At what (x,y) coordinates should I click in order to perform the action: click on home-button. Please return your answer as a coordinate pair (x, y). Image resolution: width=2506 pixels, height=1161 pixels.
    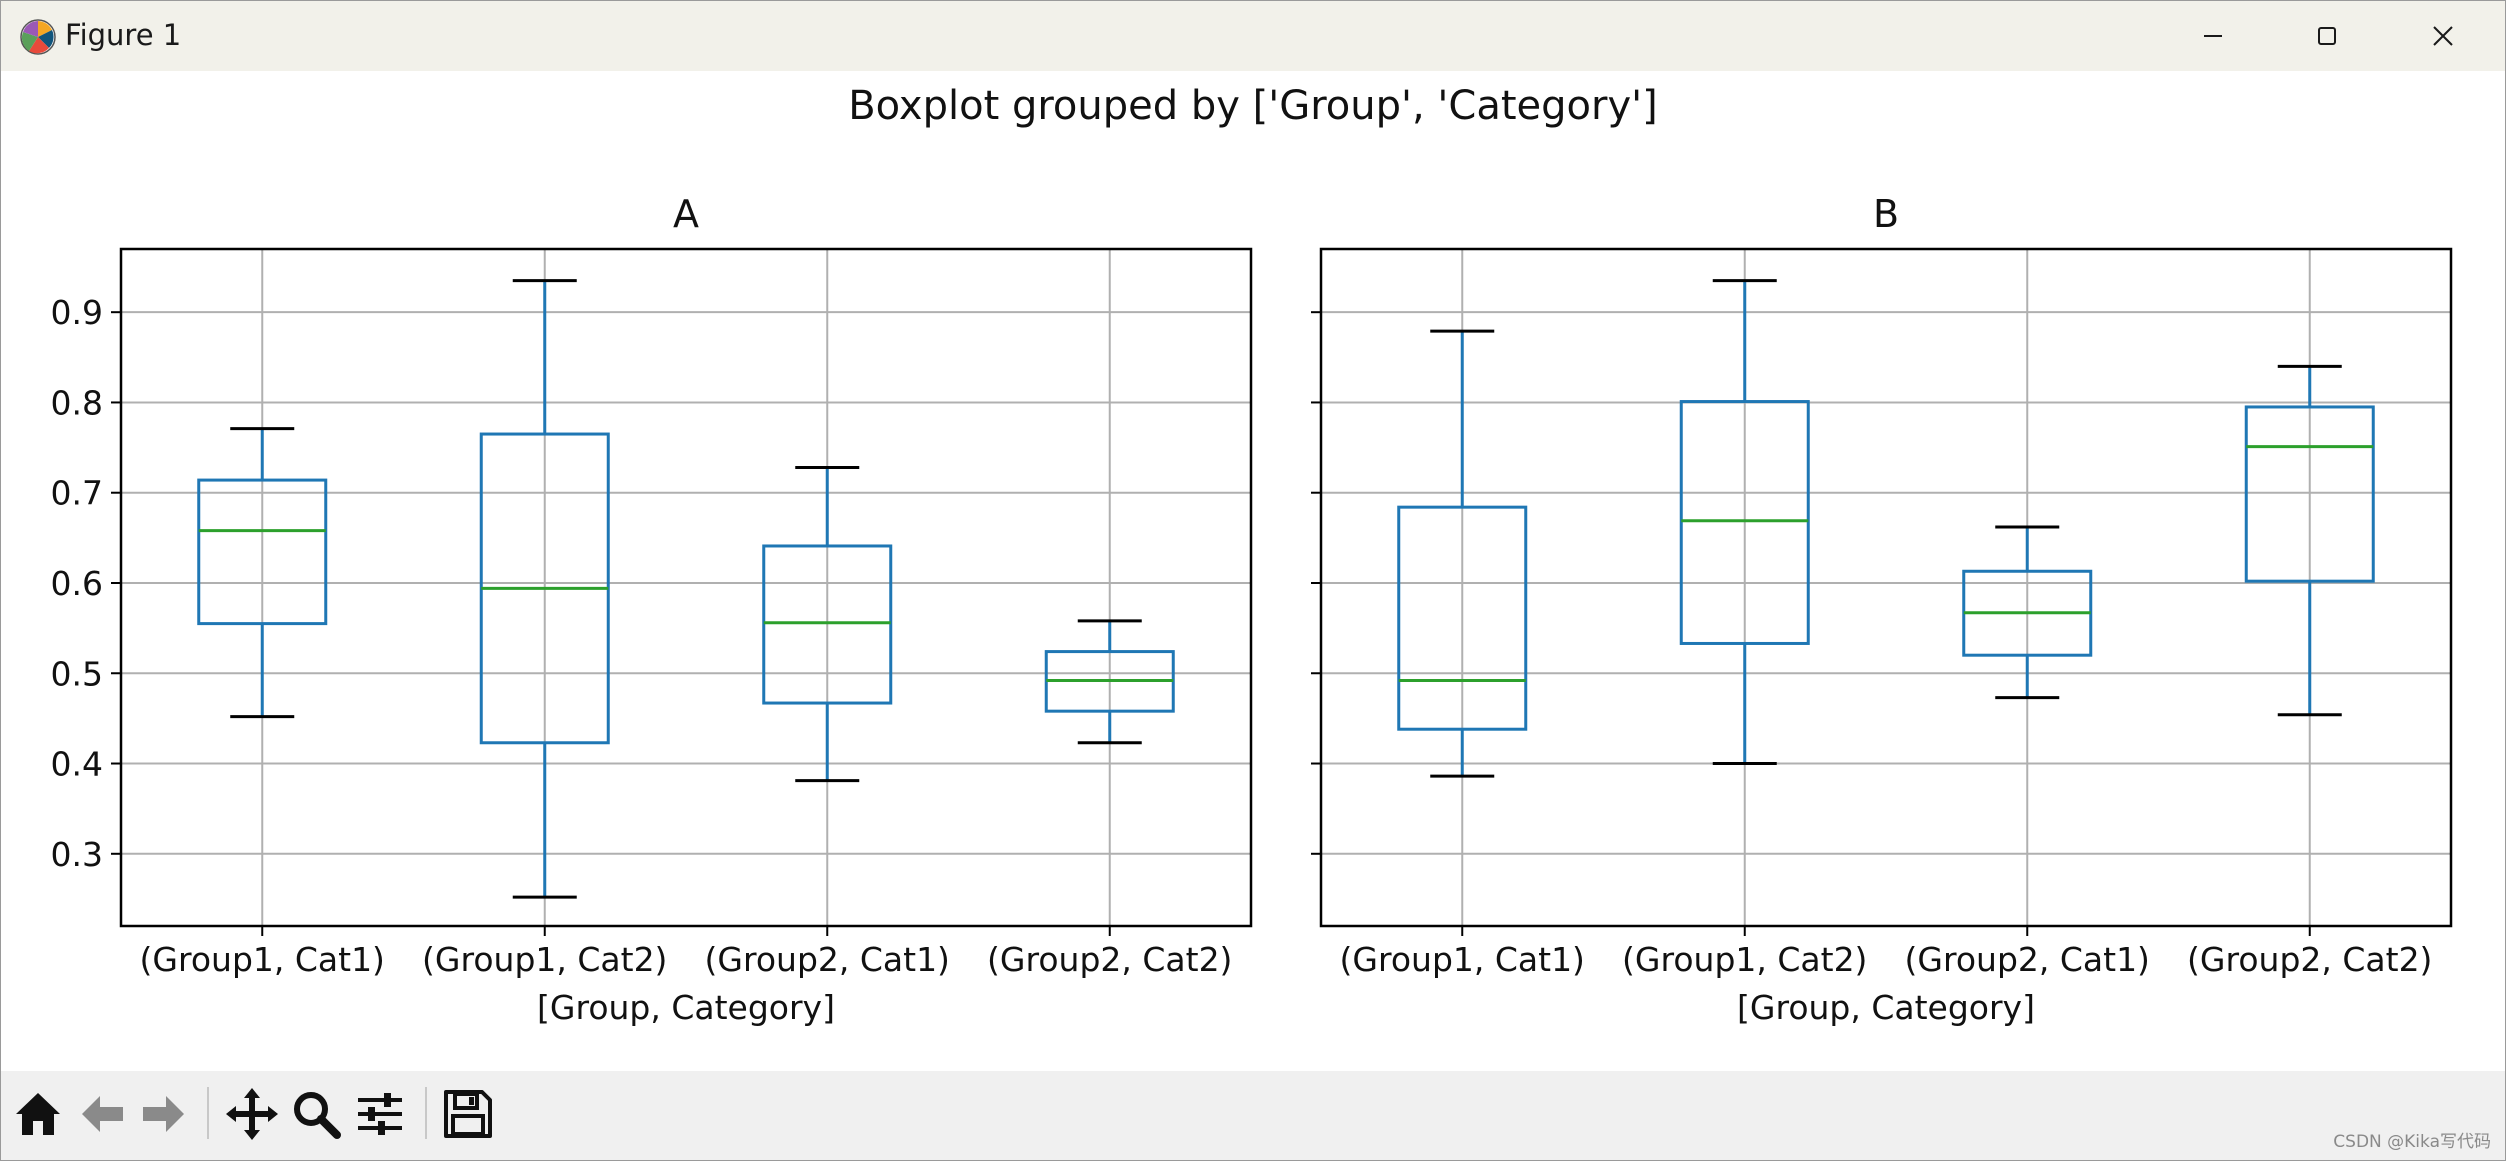
    Looking at the image, I should click on (38, 1114).